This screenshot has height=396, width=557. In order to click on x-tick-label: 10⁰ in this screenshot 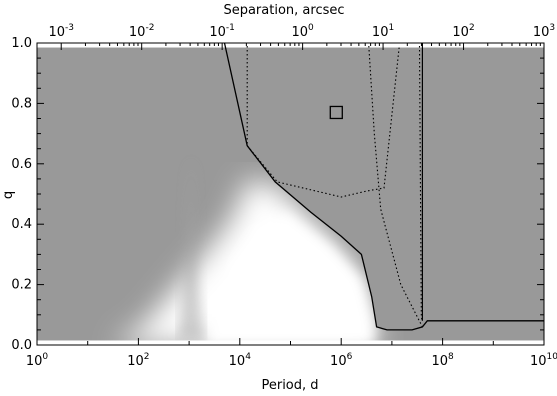, I will do `click(37, 360)`.